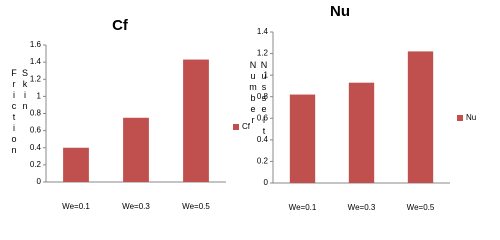 The width and height of the screenshot is (500, 240). Describe the element at coordinates (340, 11) in the screenshot. I see `chart-title: Nu` at that location.